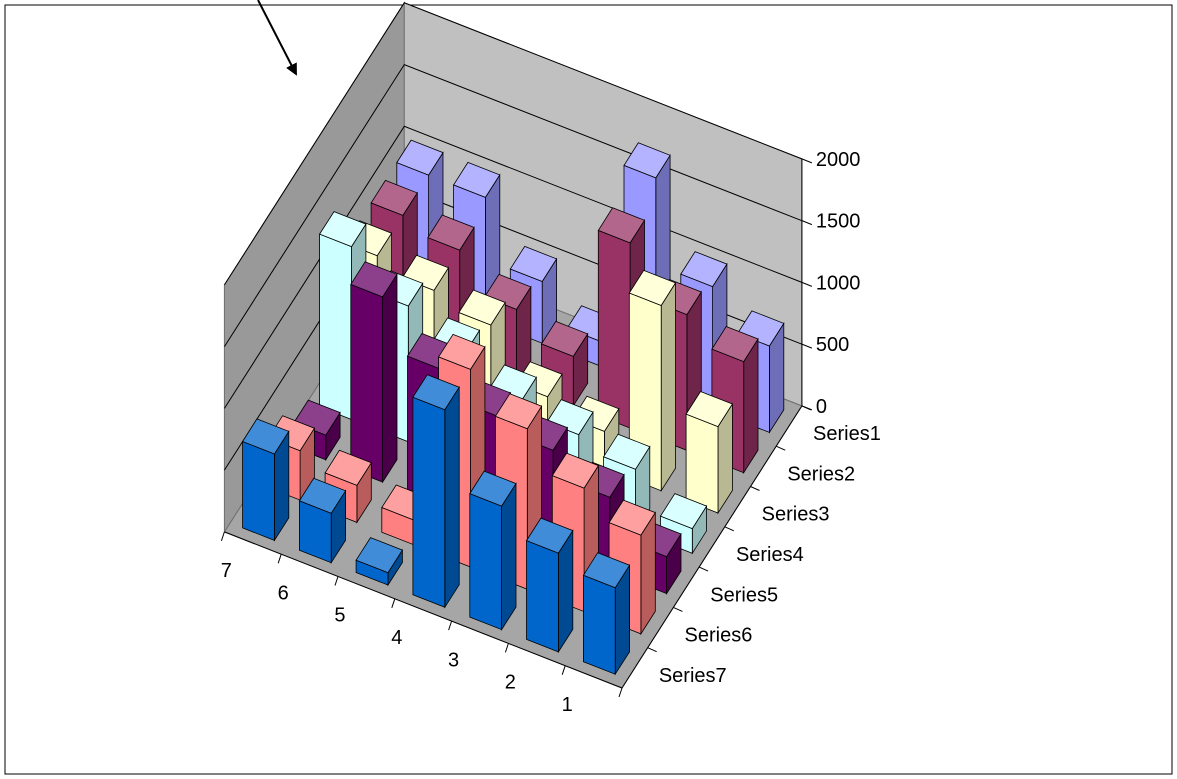 The image size is (1177, 779). What do you see at coordinates (821, 407) in the screenshot?
I see `z-tick-label-0: 0` at bounding box center [821, 407].